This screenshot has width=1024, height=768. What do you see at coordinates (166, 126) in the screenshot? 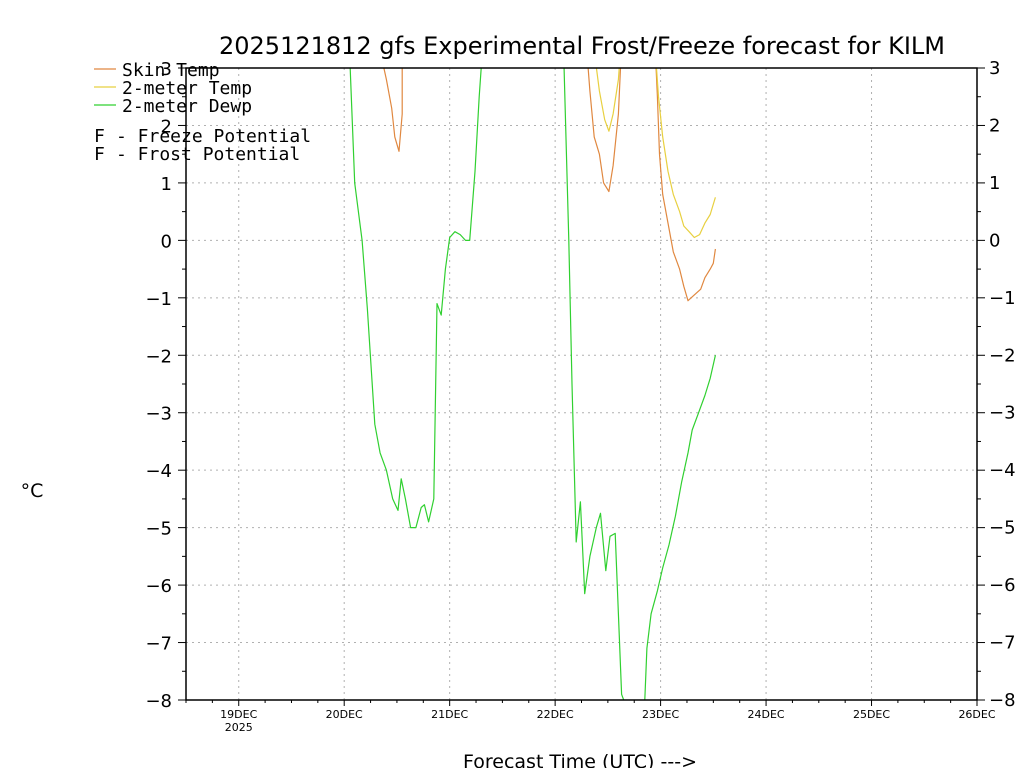
I see `y-tick-label-left: 2` at bounding box center [166, 126].